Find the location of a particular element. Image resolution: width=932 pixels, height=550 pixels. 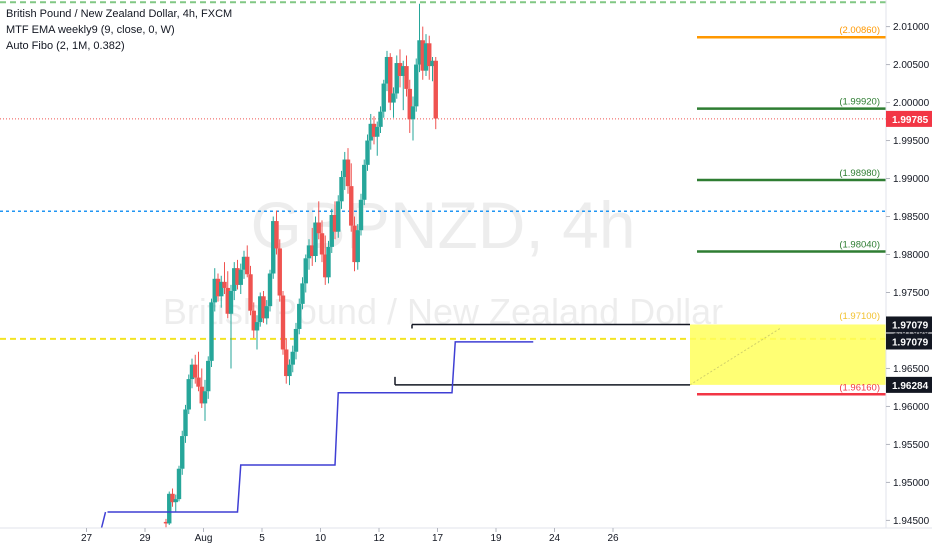

fibo-zone is located at coordinates (640, 354).